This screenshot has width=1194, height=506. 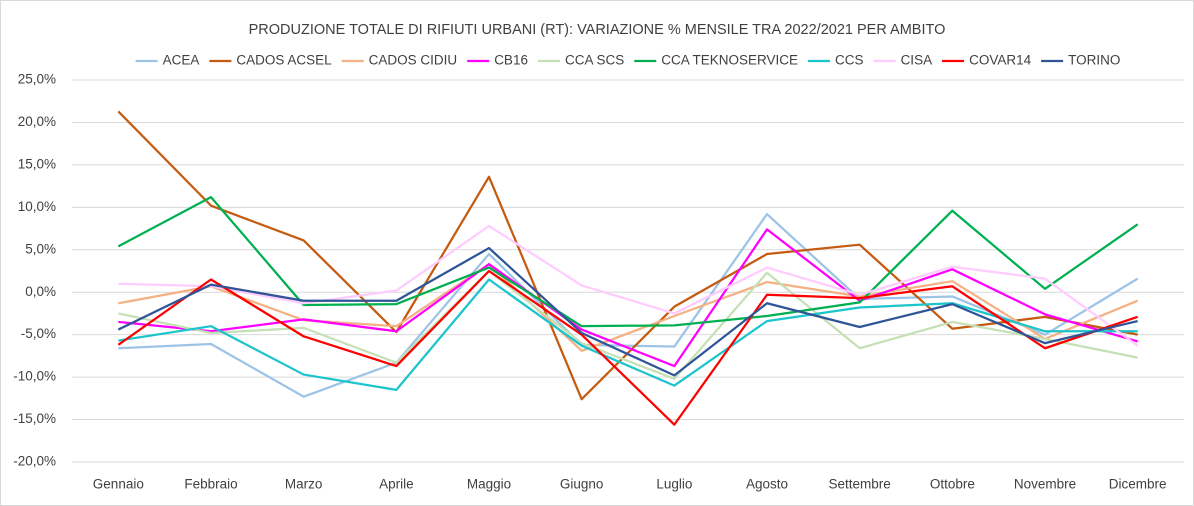 I want to click on legend-label: CCA SCS, so click(x=594, y=60).